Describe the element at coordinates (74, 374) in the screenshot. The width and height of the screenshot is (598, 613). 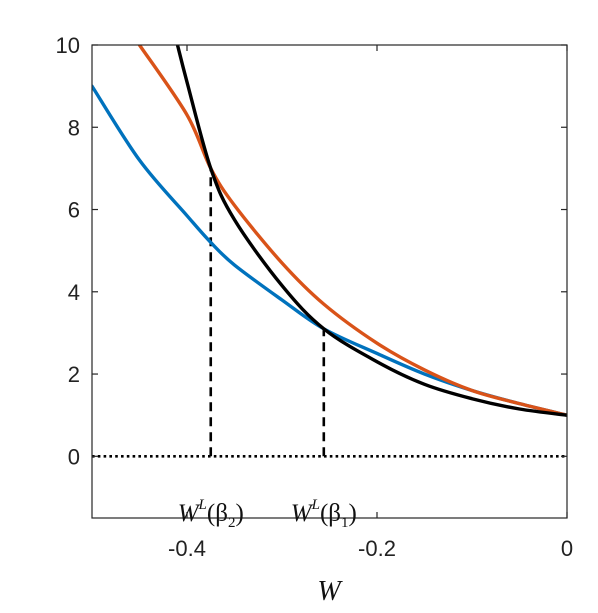
I see `y-tick-label: 2` at that location.